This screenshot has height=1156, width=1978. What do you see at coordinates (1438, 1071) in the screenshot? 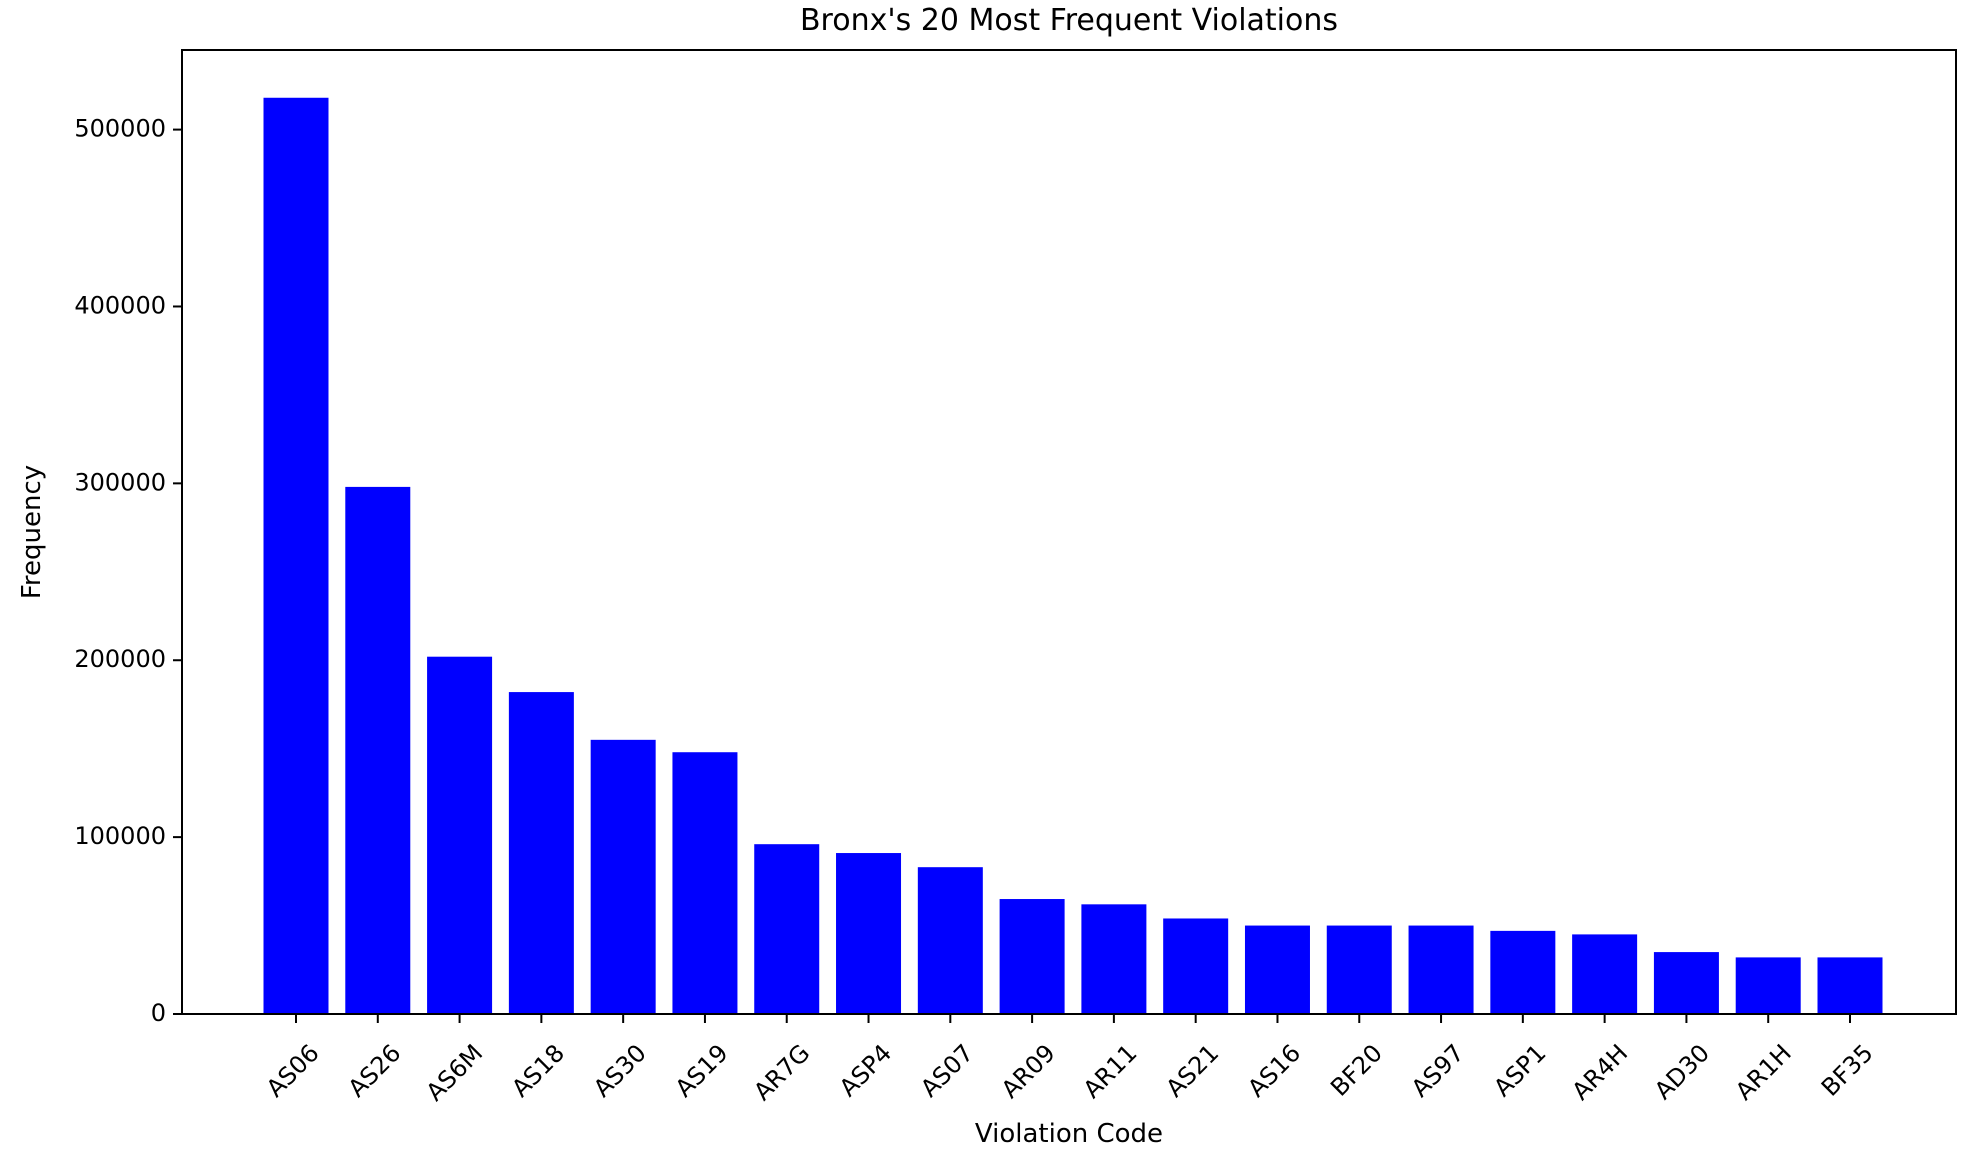
I see `x-tick-label: AS97` at bounding box center [1438, 1071].